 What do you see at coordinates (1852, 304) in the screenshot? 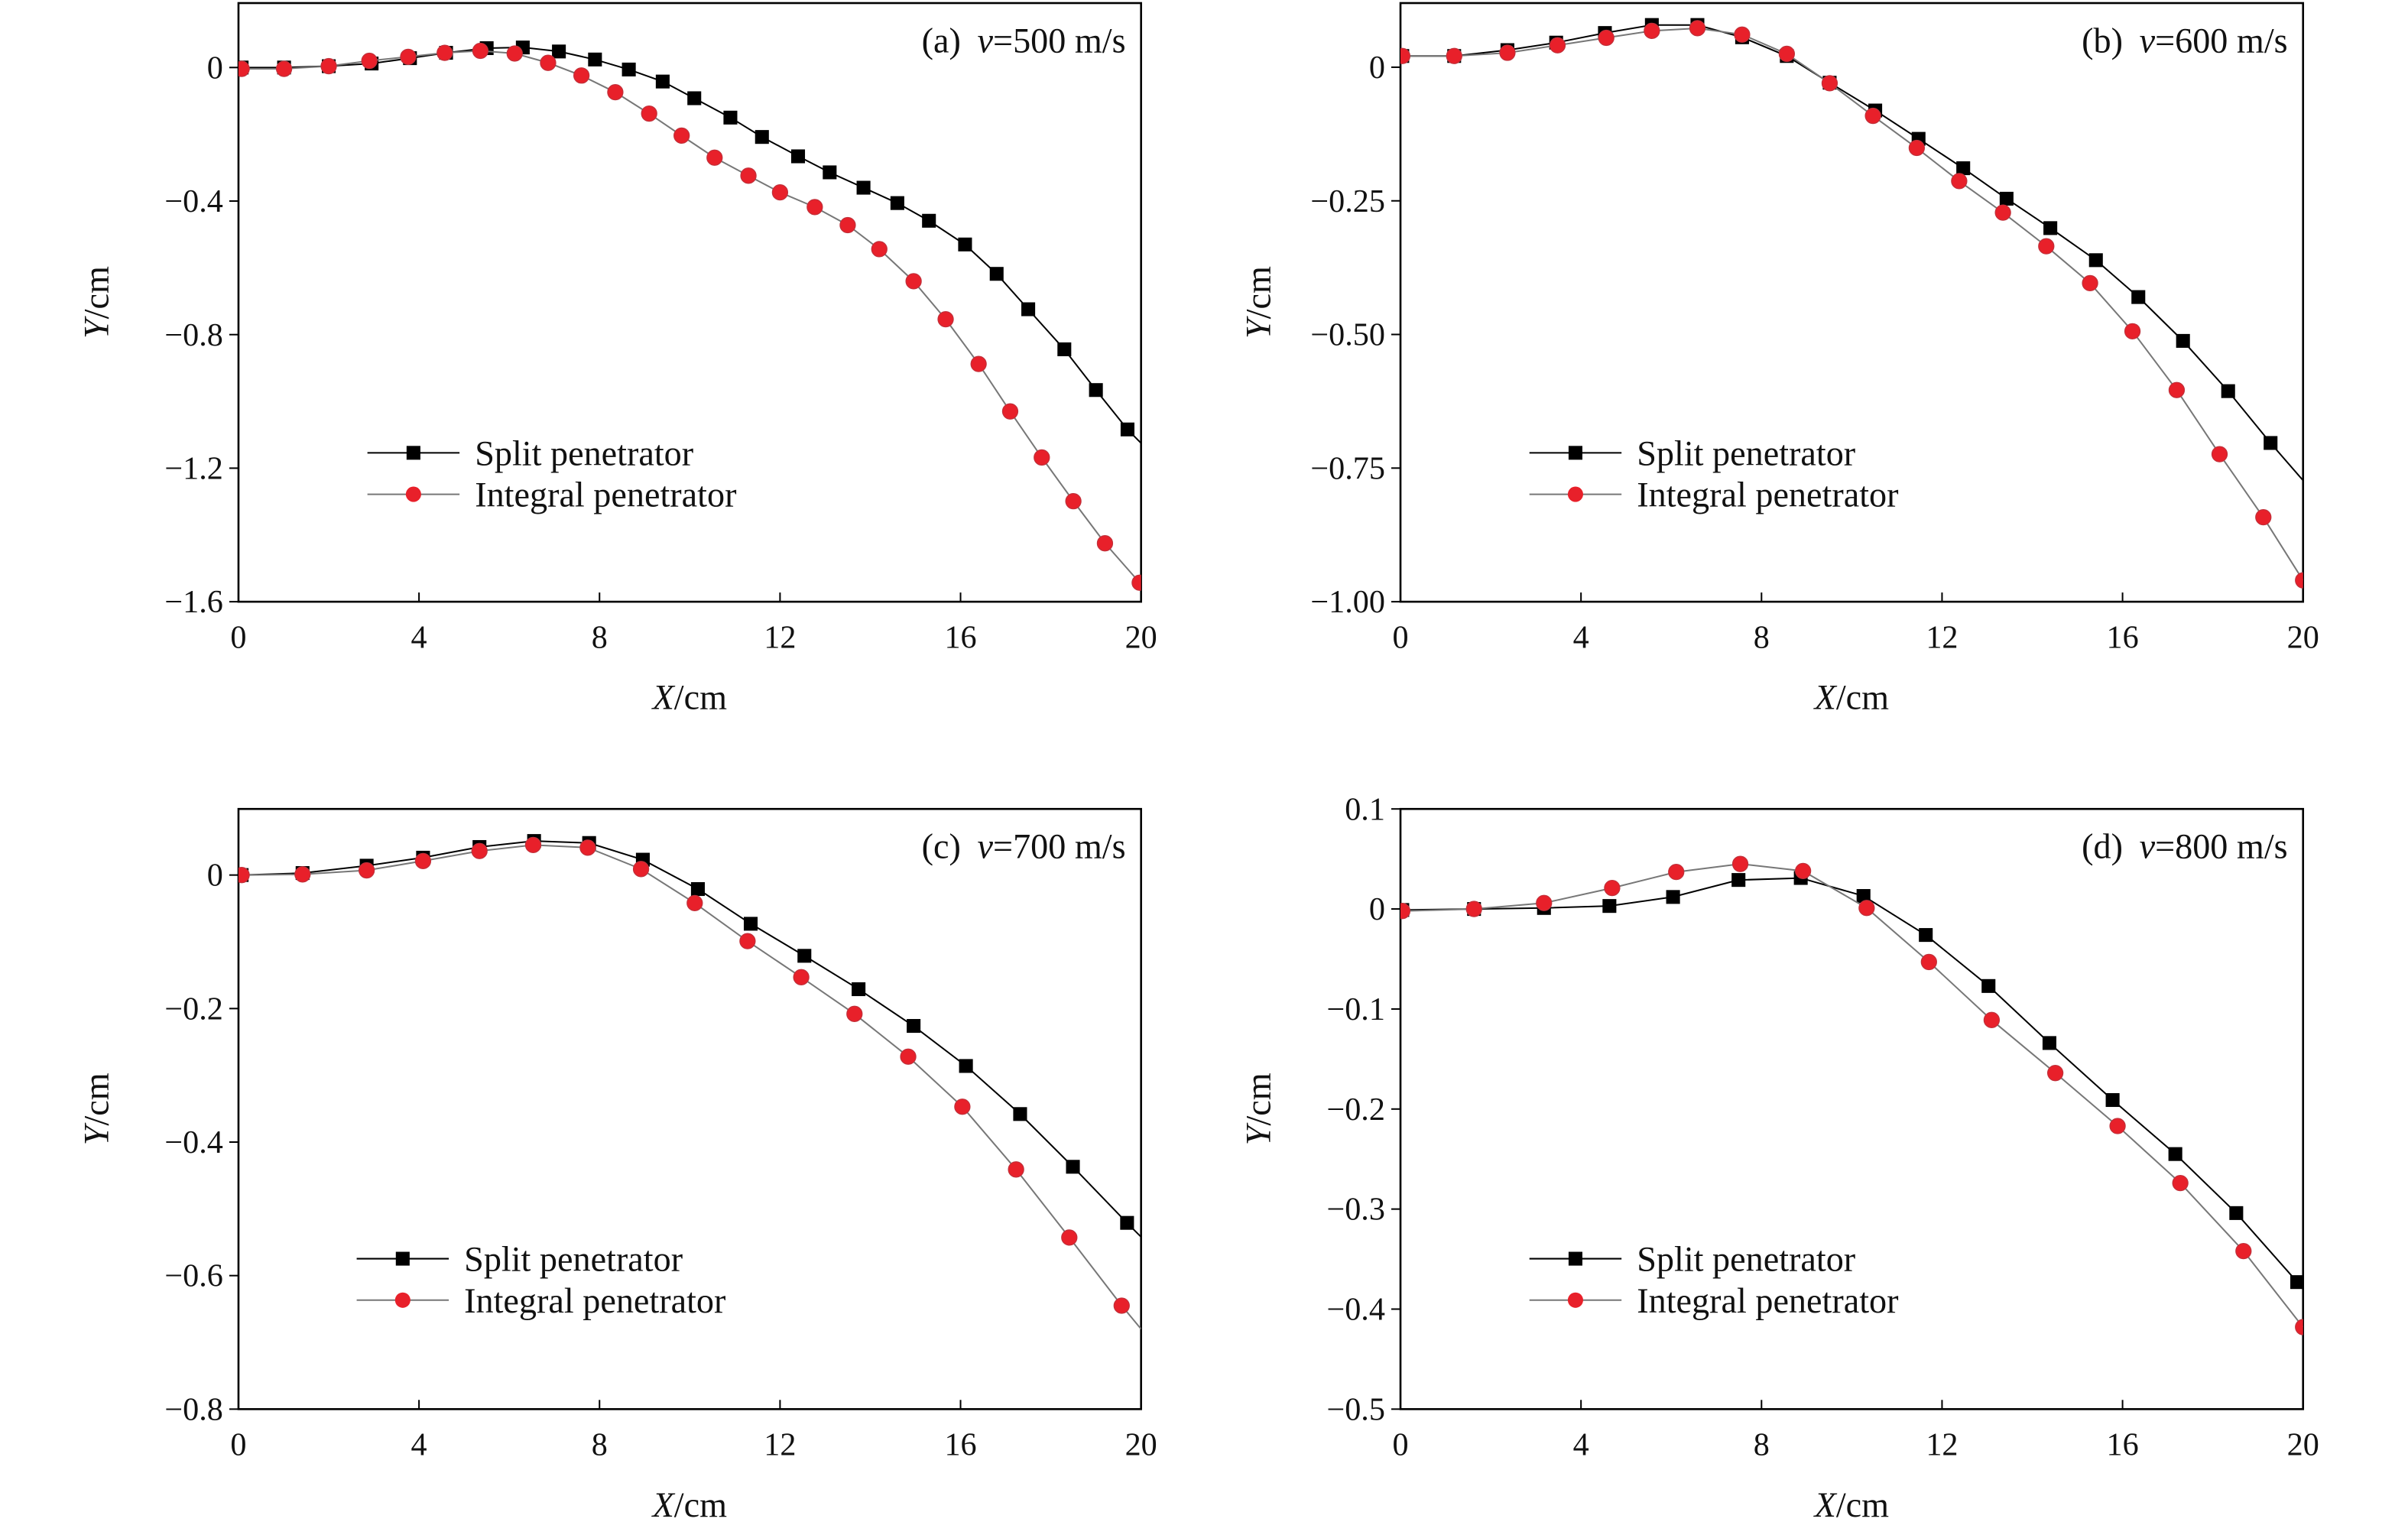
I see `series-integral` at bounding box center [1852, 304].